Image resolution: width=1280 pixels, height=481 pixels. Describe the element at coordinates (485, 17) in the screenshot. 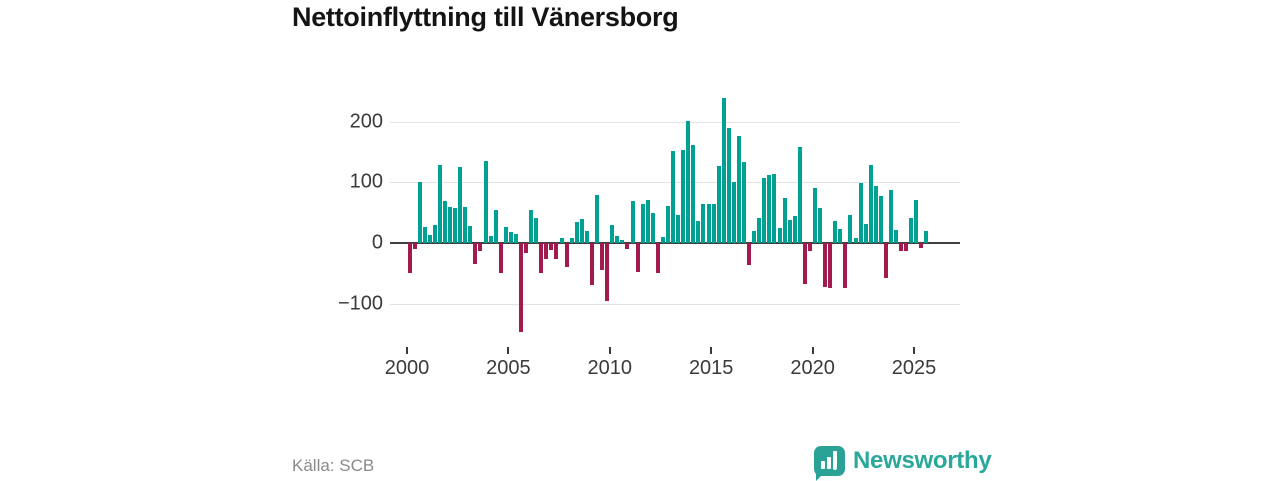

I see `page-title: Nettoinflyttning till Vänersborg` at that location.